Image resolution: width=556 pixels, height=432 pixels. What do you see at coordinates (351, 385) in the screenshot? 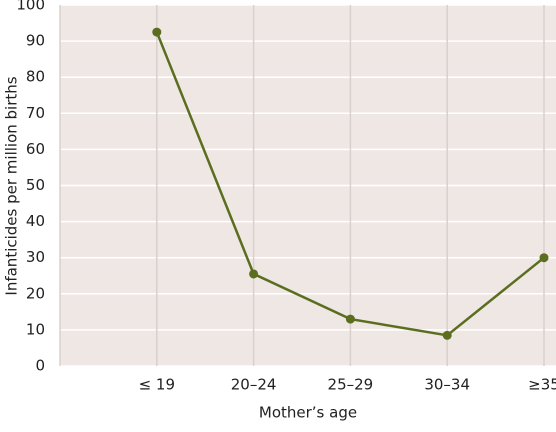
I see `x-tick-label: 25–29` at bounding box center [351, 385].